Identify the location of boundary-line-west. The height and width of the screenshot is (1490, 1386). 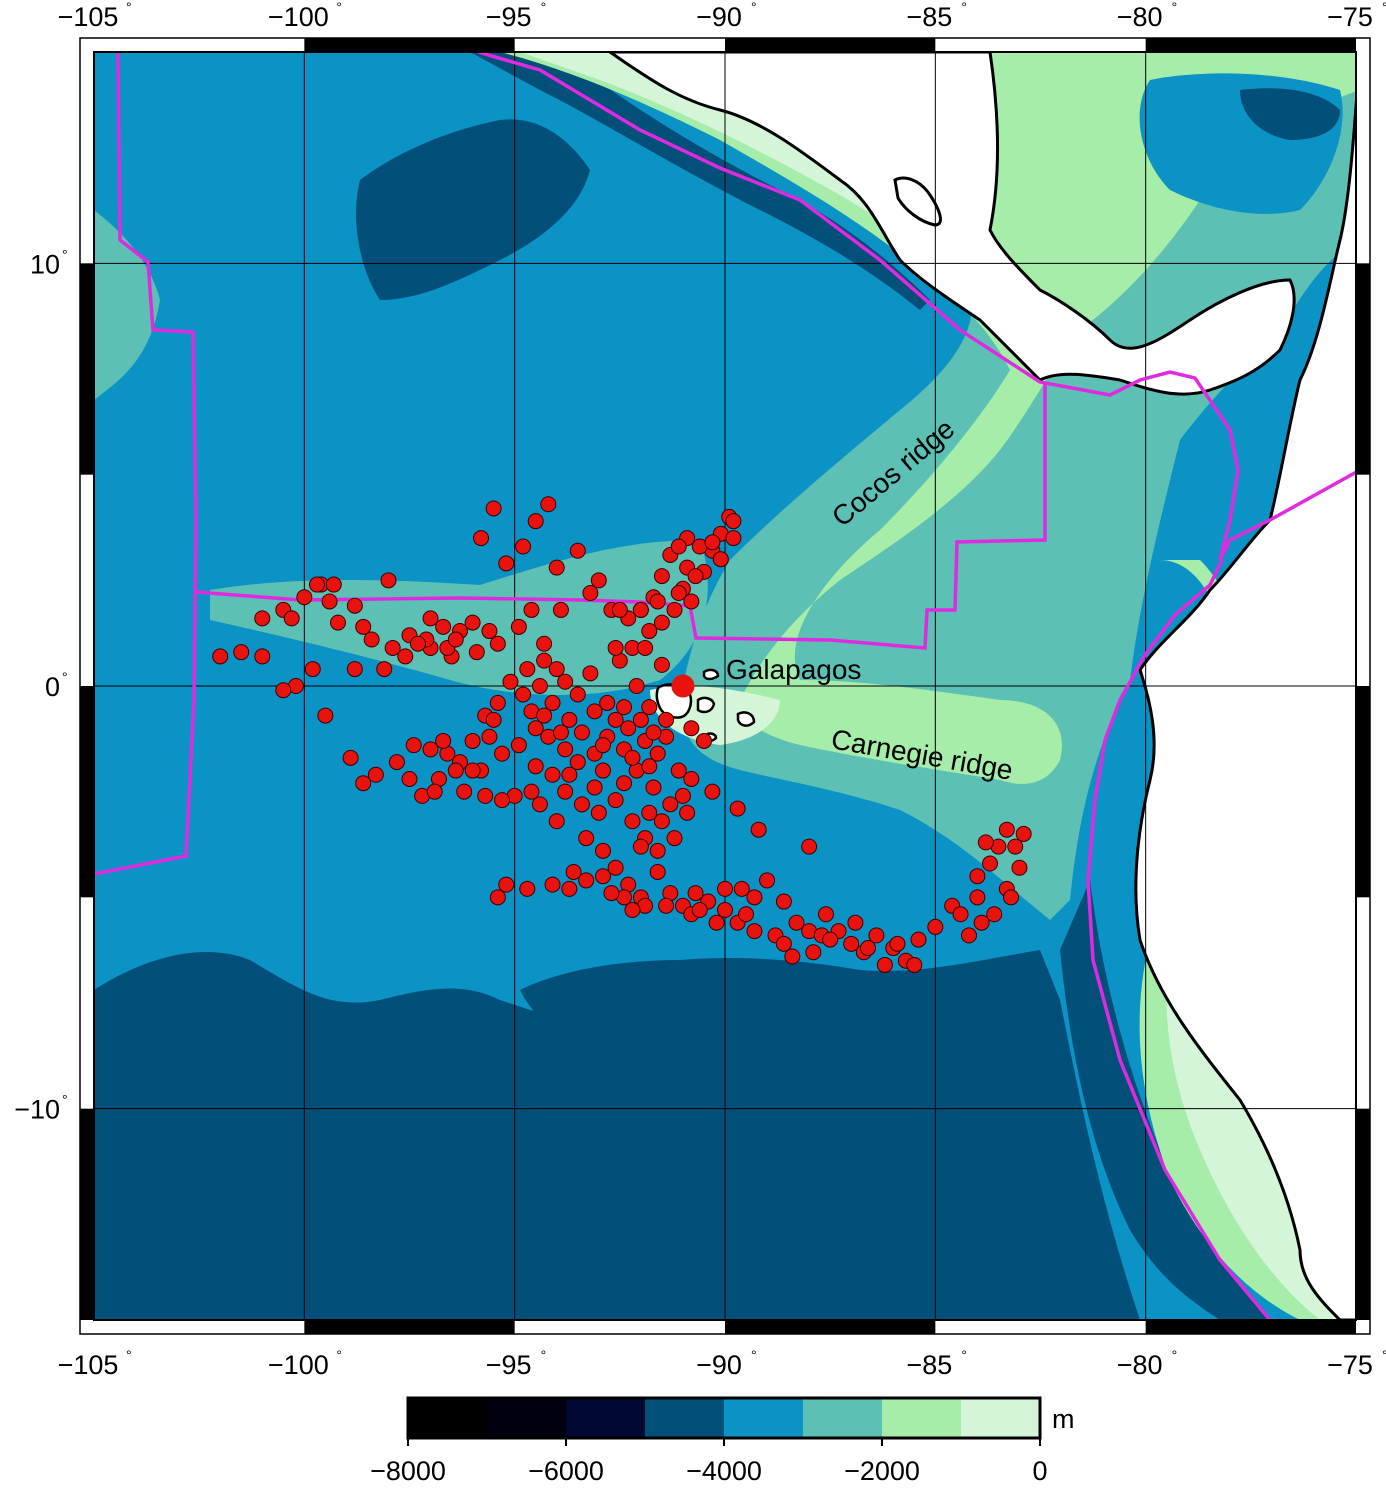
(146, 464).